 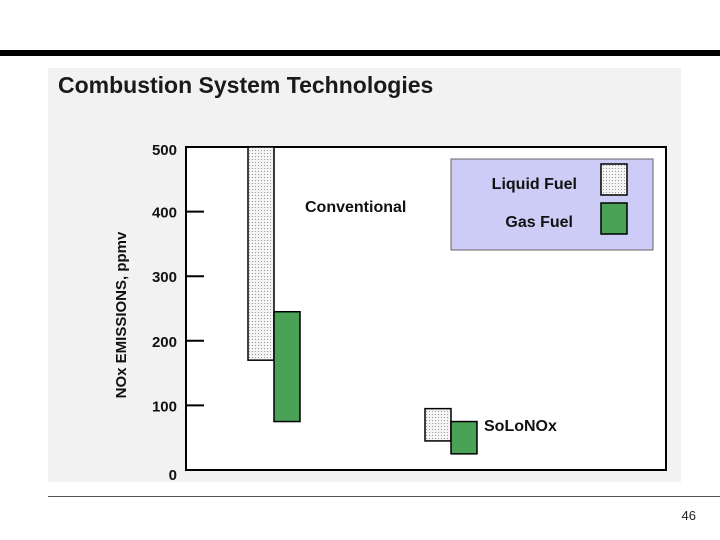 What do you see at coordinates (164, 277) in the screenshot?
I see `y-tick-label: 300` at bounding box center [164, 277].